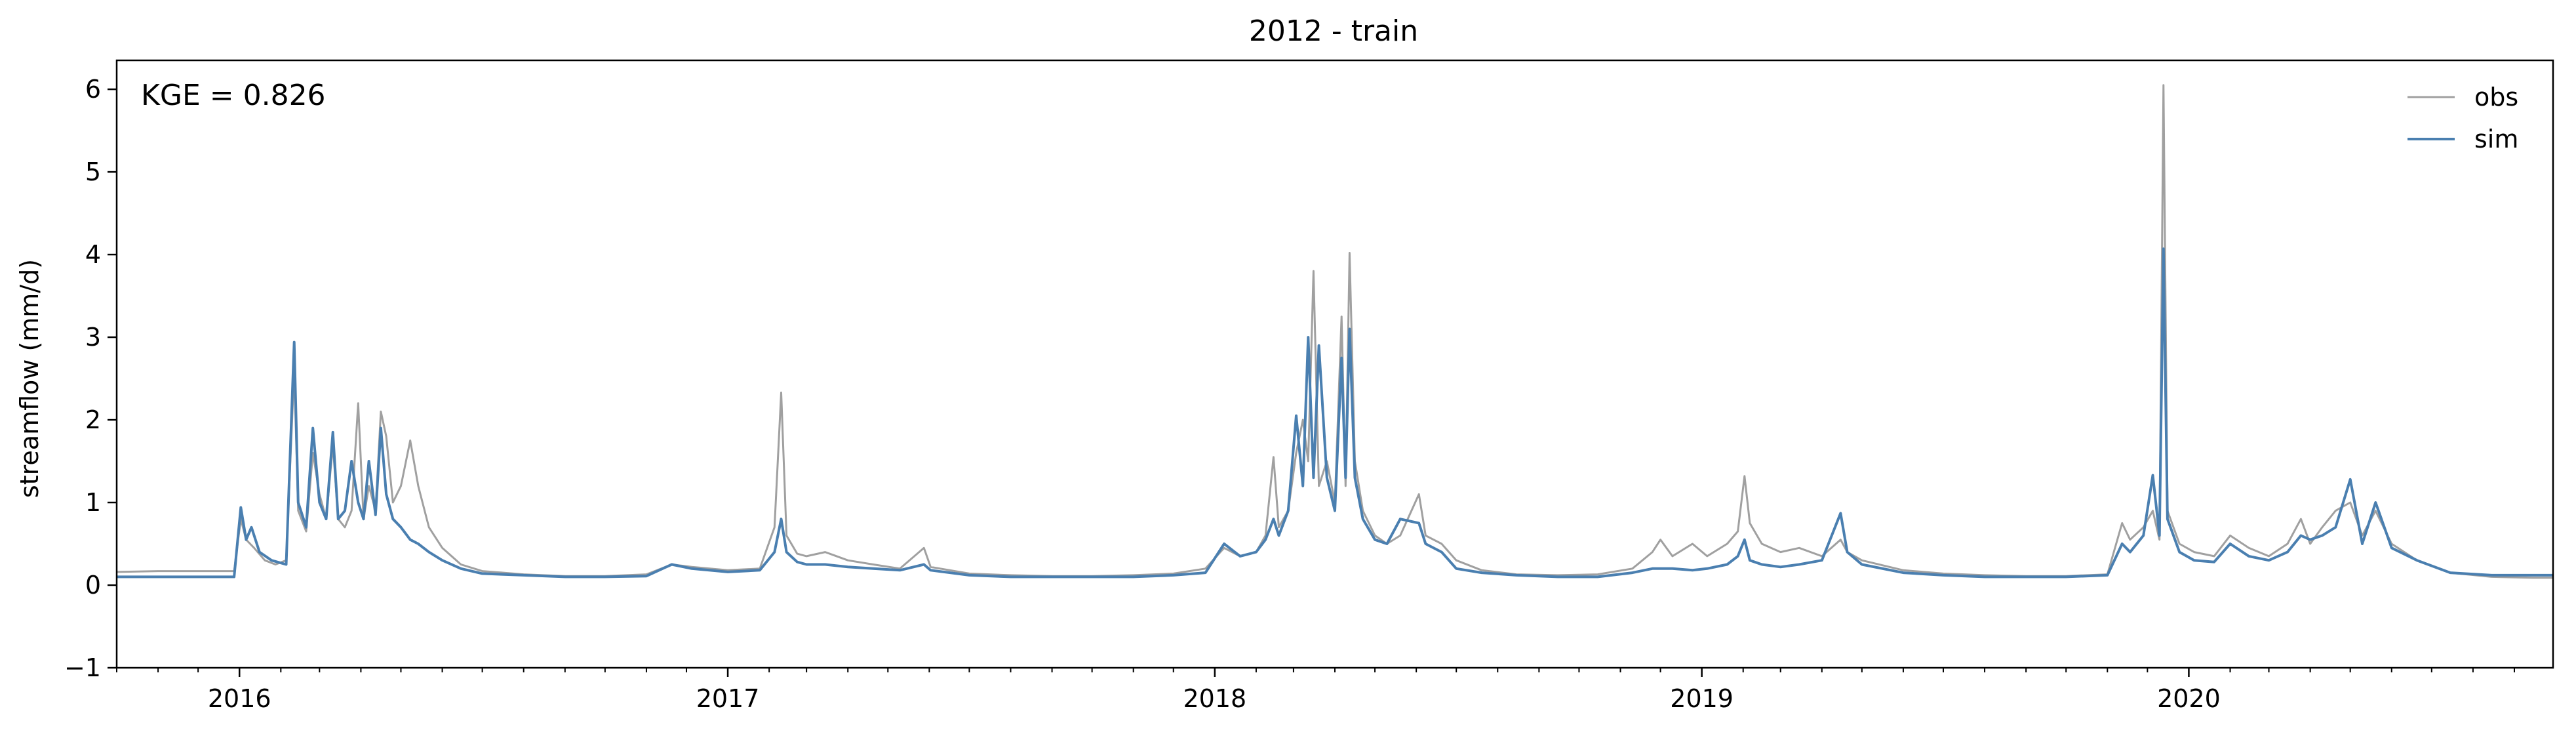  I want to click on y-tick-label: −1, so click(82, 667).